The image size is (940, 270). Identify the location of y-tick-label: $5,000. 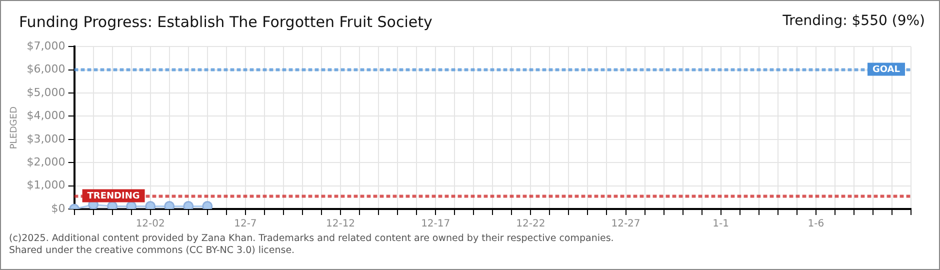
(46, 92).